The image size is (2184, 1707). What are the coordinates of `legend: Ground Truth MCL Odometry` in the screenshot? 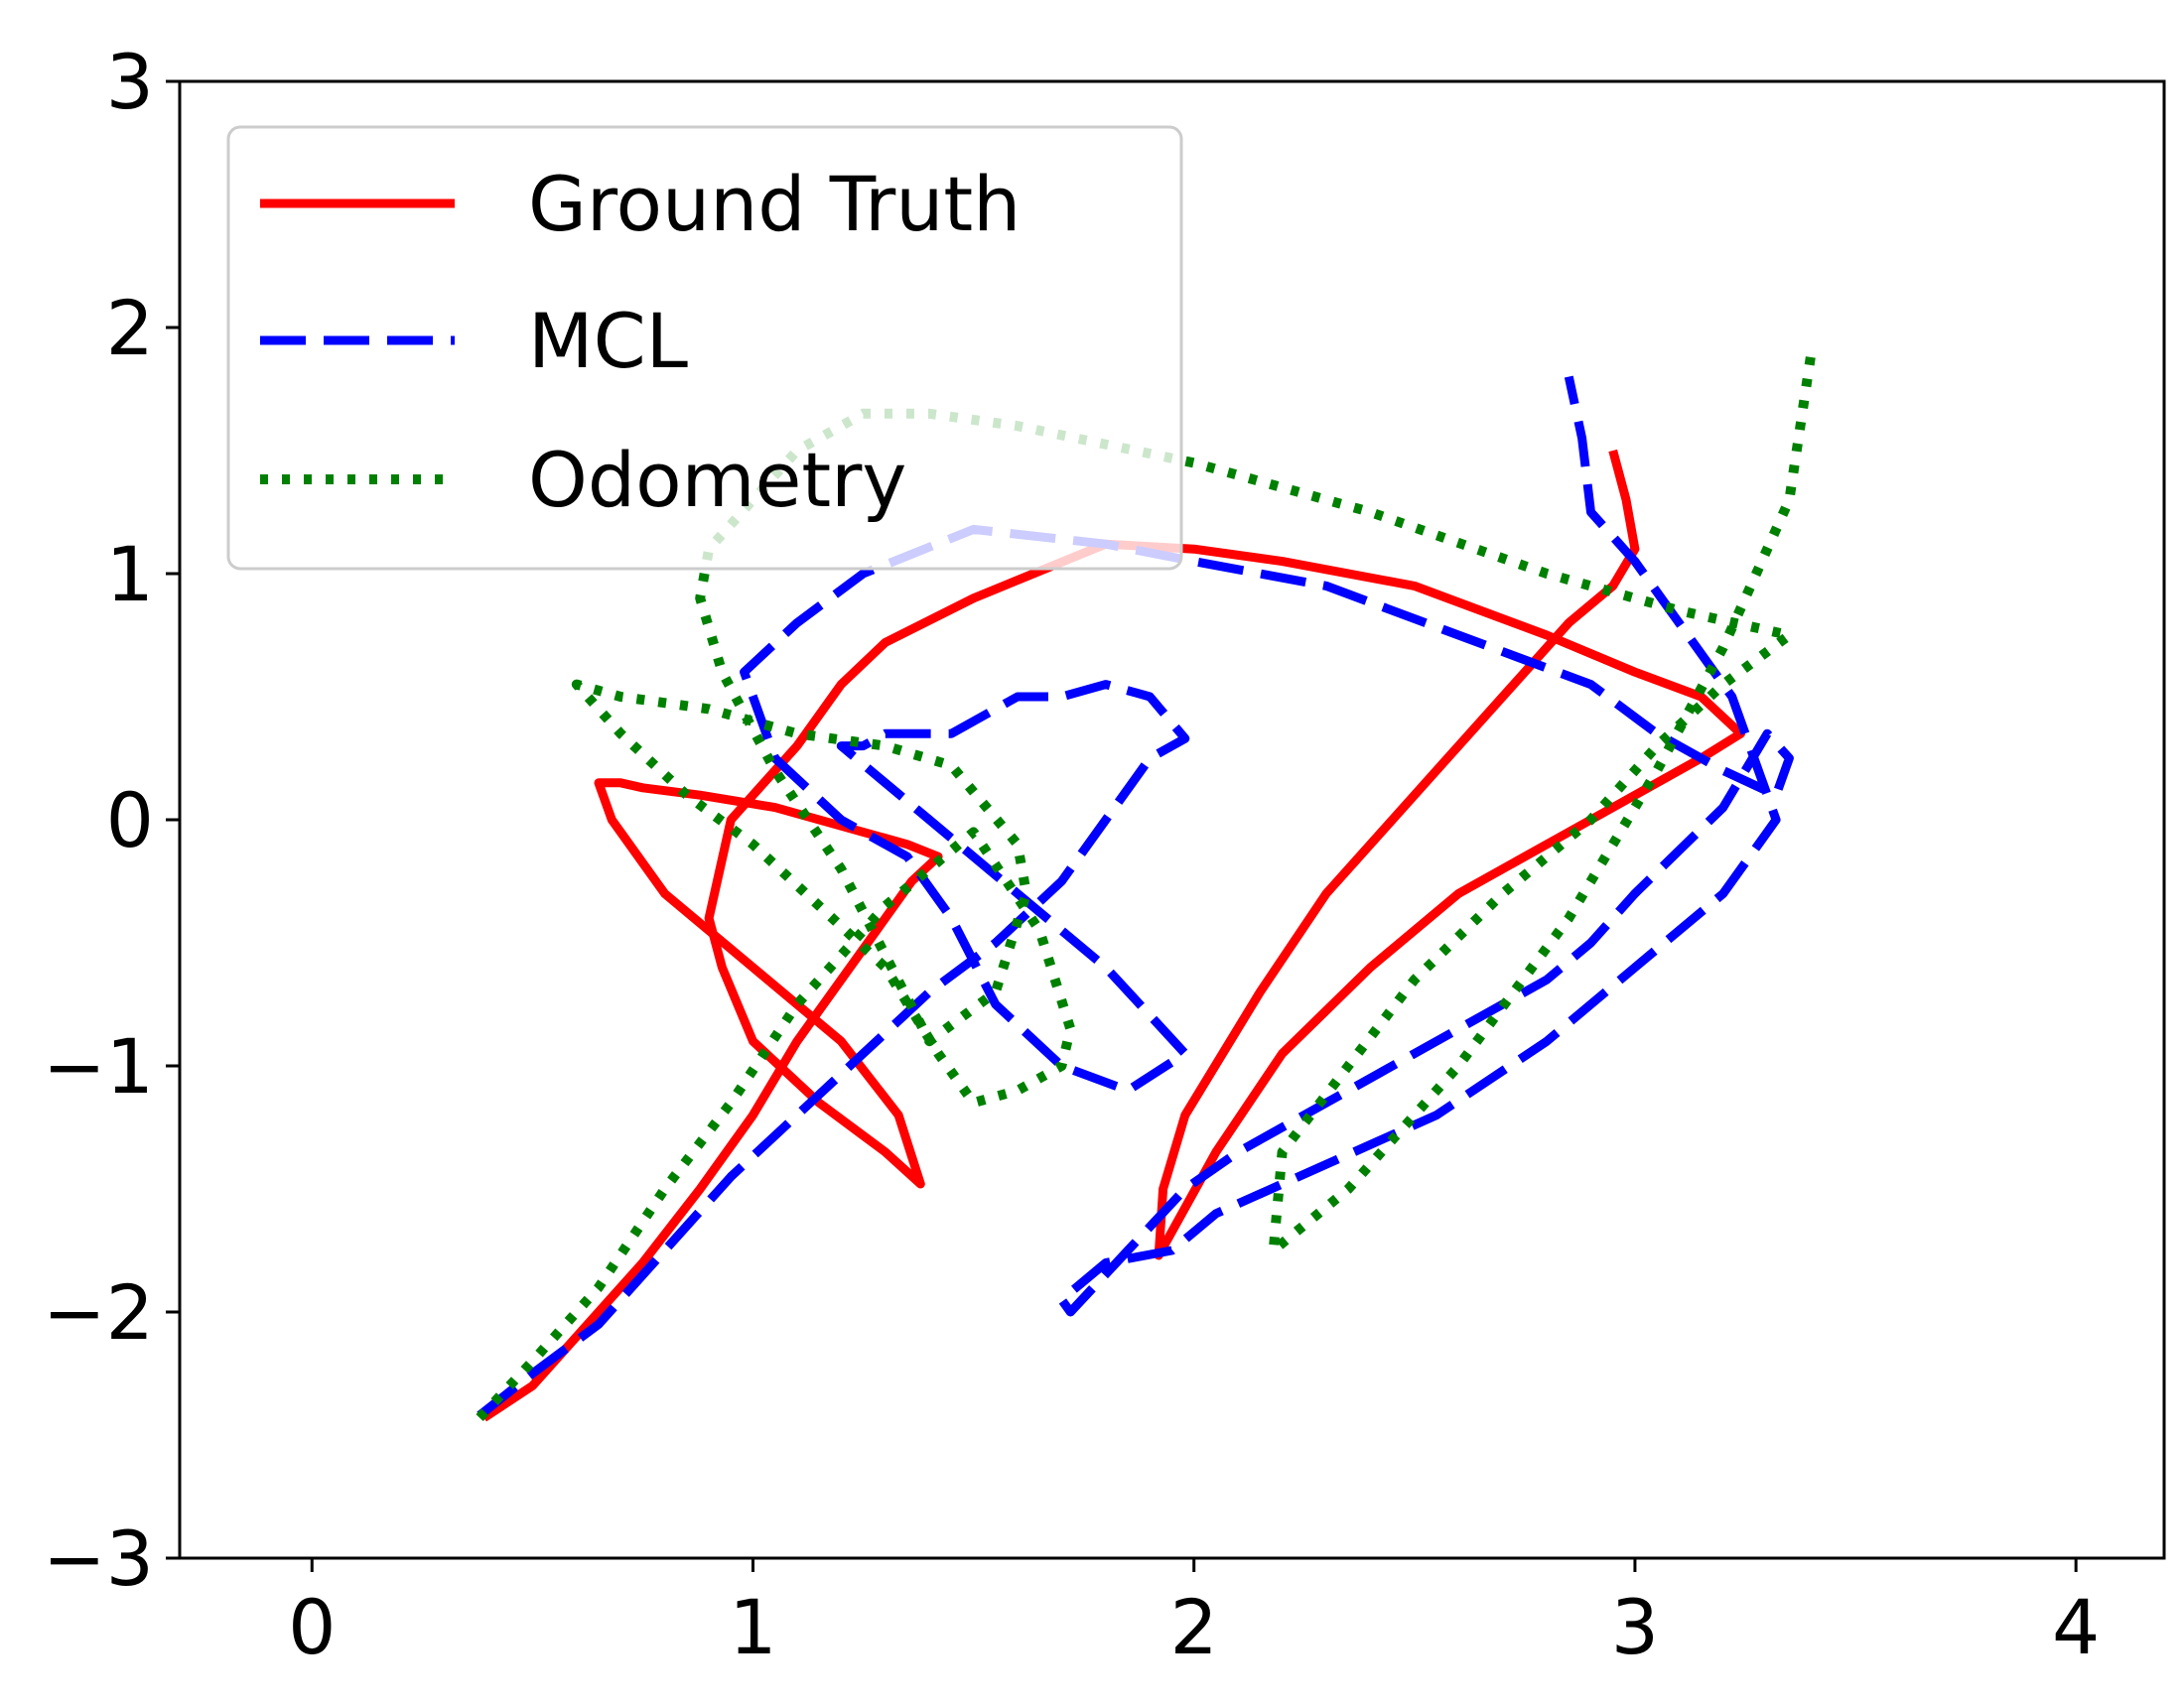 It's located at (704, 348).